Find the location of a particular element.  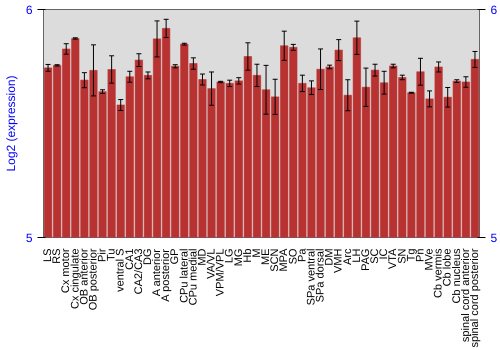

x-tick-label: RS is located at coordinates (57, 256).